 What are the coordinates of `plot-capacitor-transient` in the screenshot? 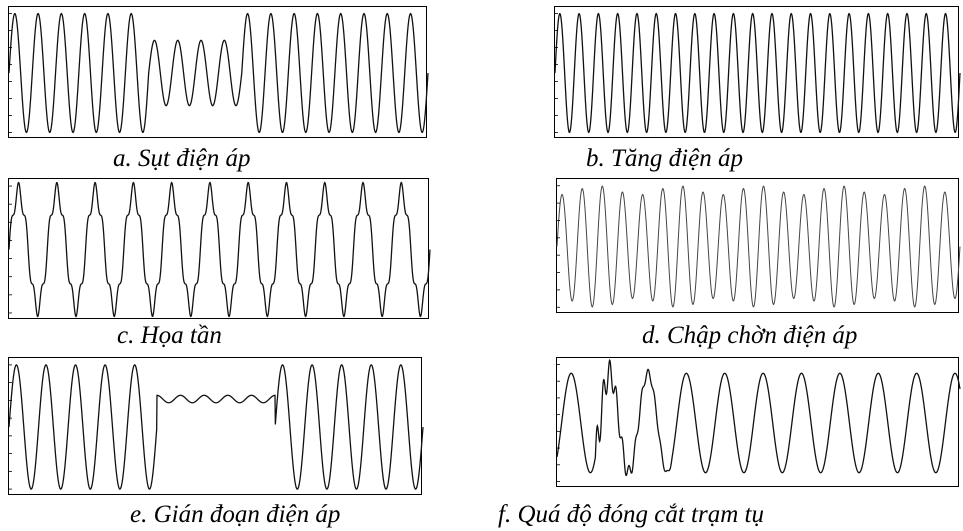 It's located at (758, 422).